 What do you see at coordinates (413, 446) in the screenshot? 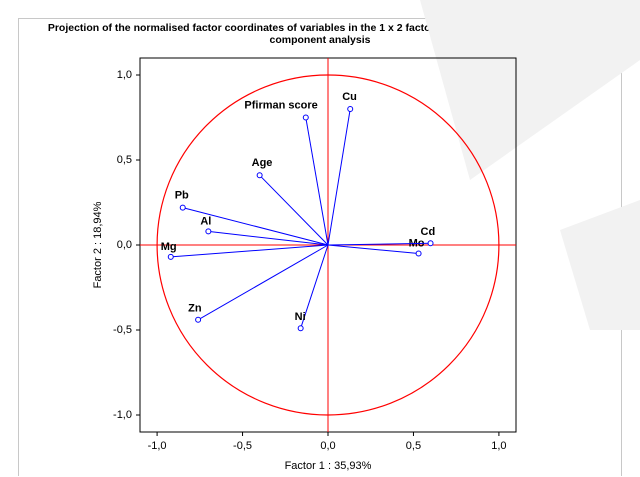
I see `x-tick-label: 0,5` at bounding box center [413, 446].